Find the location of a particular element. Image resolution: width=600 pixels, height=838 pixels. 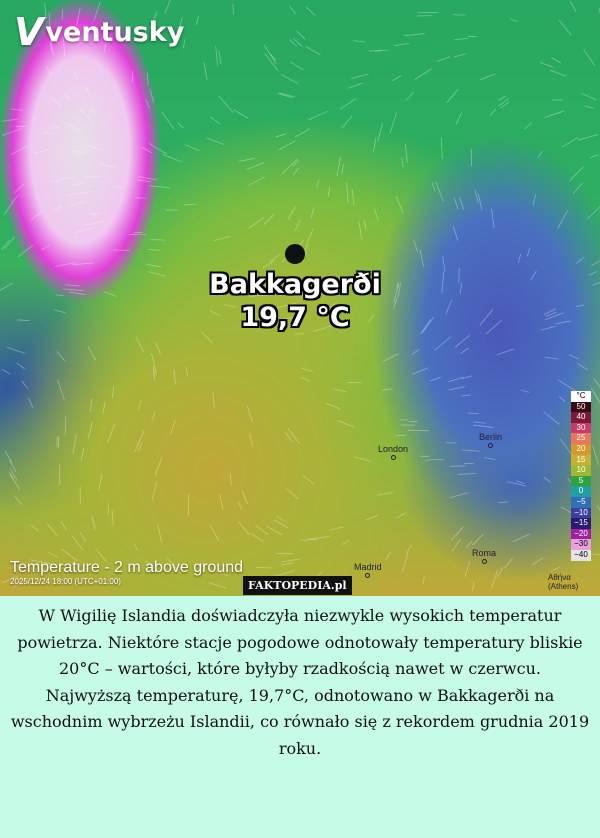

logo-mark-icon: V is located at coordinates (29, 32).